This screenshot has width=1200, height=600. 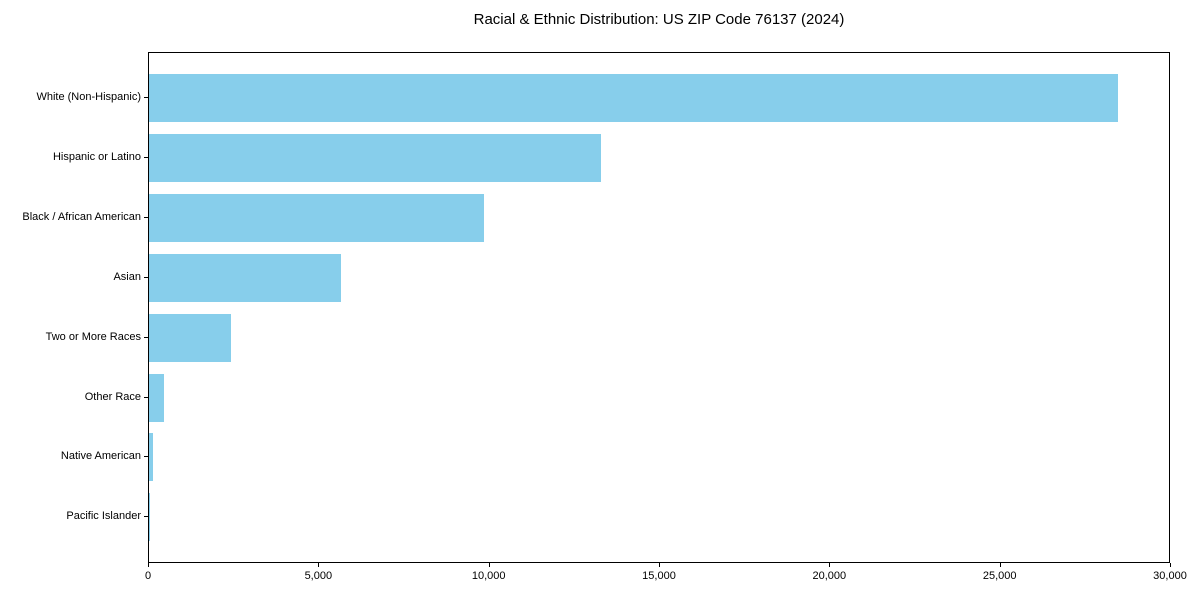 What do you see at coordinates (488, 576) in the screenshot?
I see `x-tick-label: 10,000` at bounding box center [488, 576].